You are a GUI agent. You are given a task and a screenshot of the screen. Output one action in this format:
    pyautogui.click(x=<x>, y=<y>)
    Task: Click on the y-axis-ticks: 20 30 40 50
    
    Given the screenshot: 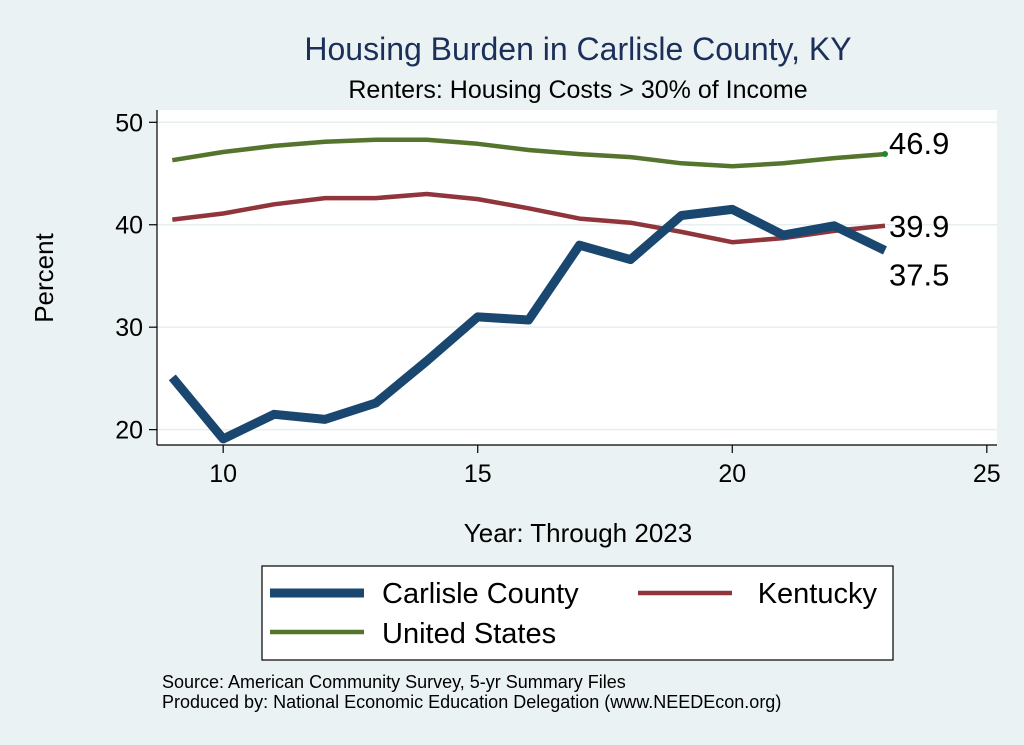 What is the action you would take?
    pyautogui.click(x=136, y=277)
    